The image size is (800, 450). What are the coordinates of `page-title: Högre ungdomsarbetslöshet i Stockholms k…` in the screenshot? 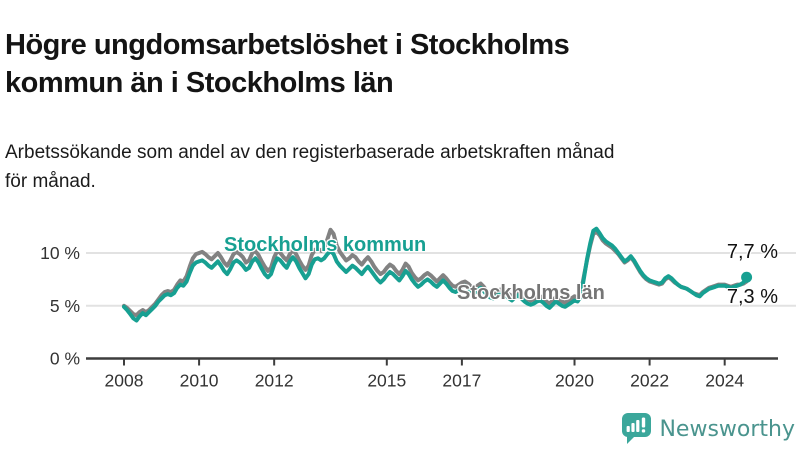 It's located at (287, 64).